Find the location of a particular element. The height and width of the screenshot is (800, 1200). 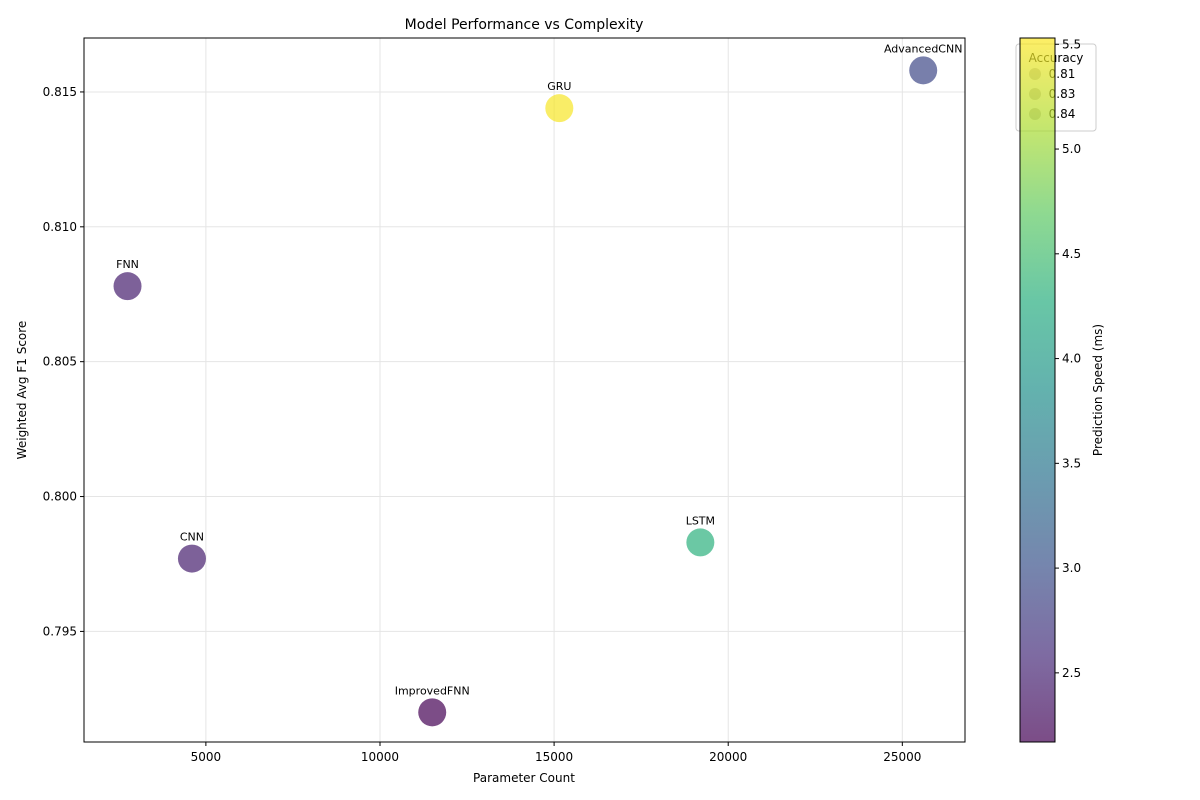

y-axis-ticks: 0.795 0.800 0.805 0.810 0.815 is located at coordinates (63, 361).